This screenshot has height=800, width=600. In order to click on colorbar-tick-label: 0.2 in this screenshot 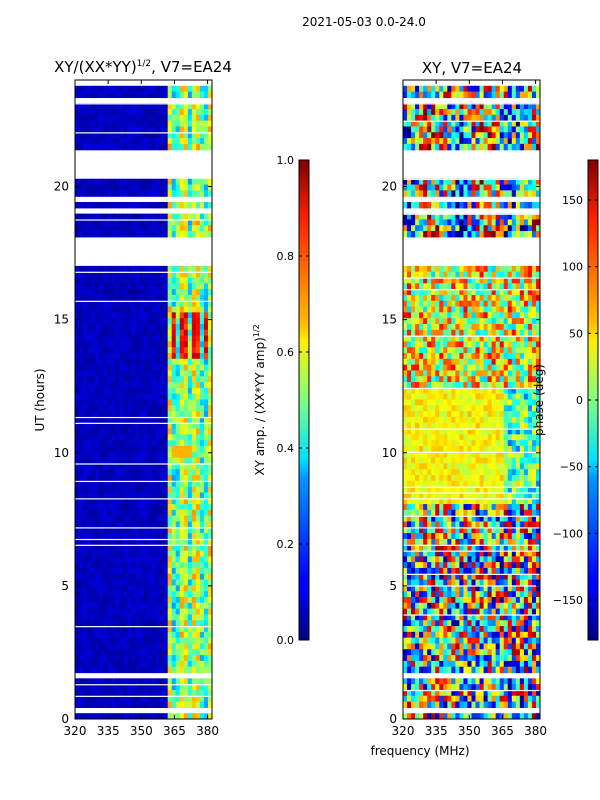, I will do `click(286, 544)`.